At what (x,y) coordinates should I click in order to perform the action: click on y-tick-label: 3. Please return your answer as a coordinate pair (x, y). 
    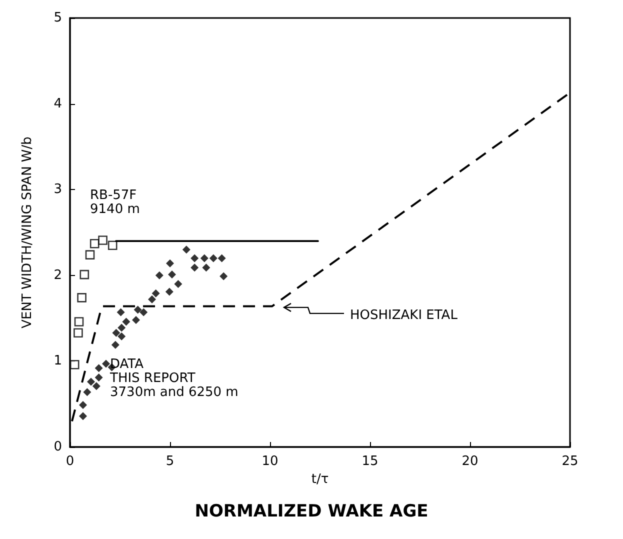
    Looking at the image, I should click on (58, 190).